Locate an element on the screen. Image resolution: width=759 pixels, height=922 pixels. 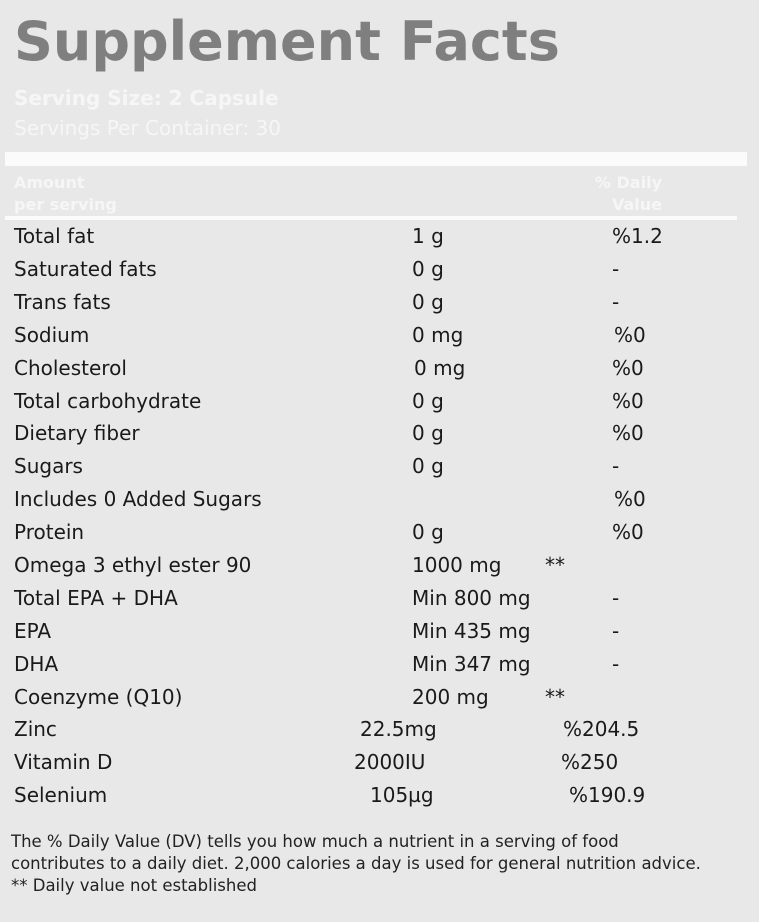
table-row: Vitamin D 2000IU %250 is located at coordinates (379, 762).